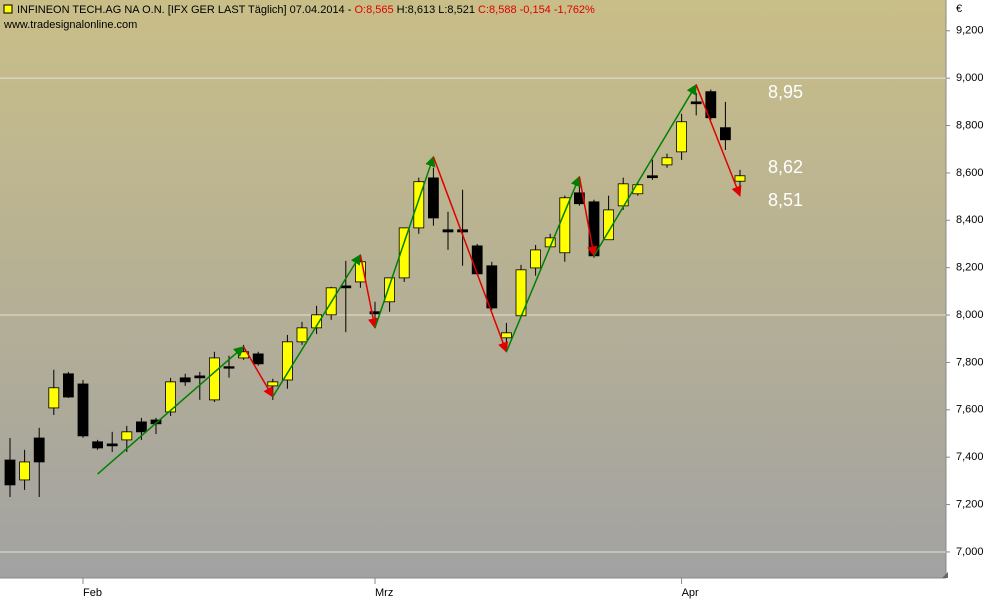 This screenshot has height=605, width=1000. Describe the element at coordinates (945, 575) in the screenshot. I see `resize-grip` at that location.